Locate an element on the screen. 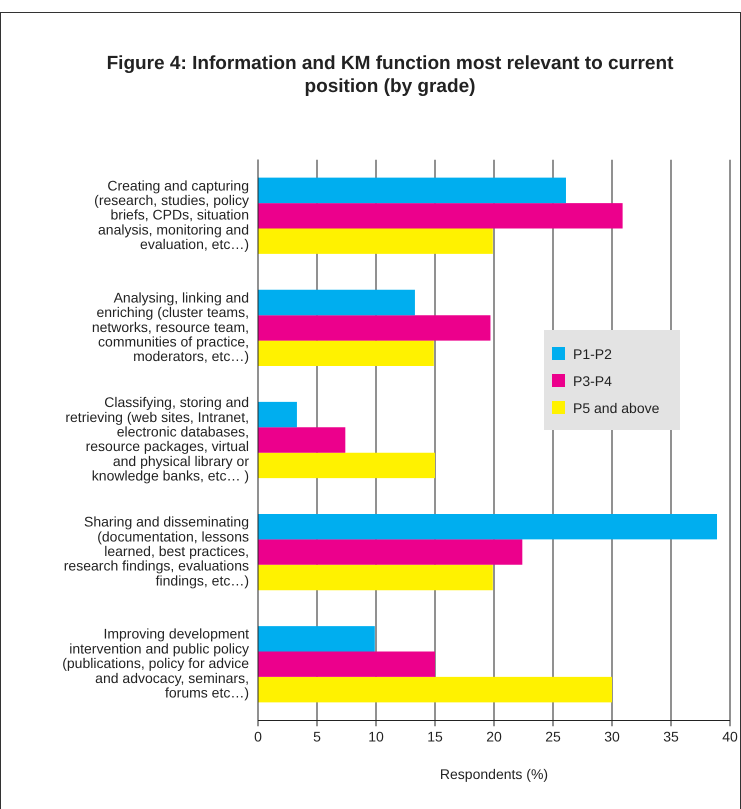  x-tick-label: 15 is located at coordinates (435, 736).